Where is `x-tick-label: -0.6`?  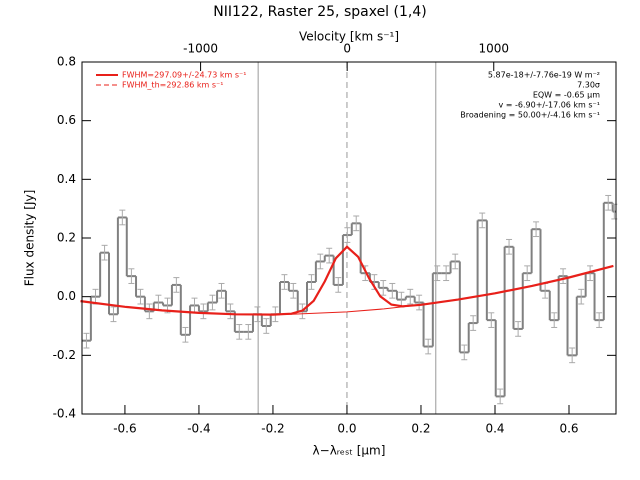 x-tick-label: -0.6 is located at coordinates (124, 429).